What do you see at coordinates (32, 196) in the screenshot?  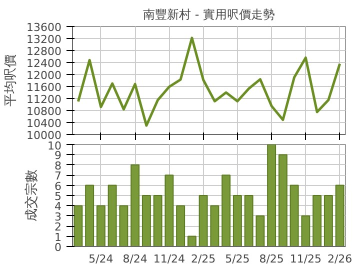 I see `y-axis-title: 成交宗數` at bounding box center [32, 196].